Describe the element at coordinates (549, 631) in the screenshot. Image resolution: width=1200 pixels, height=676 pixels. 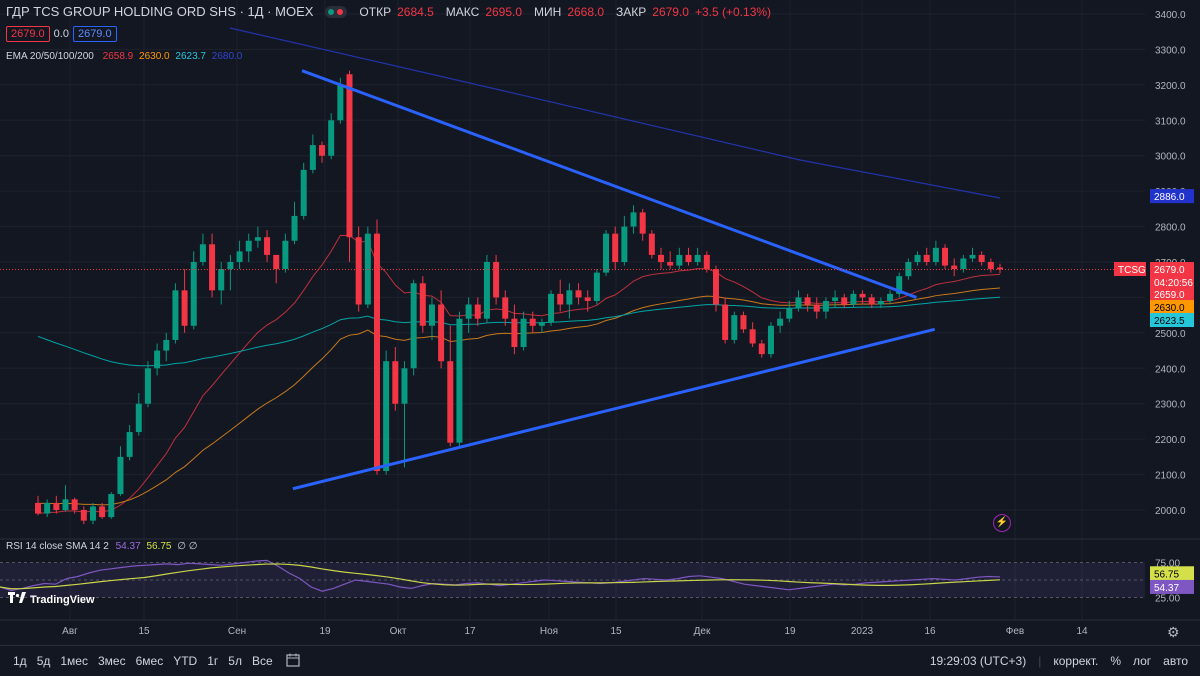
I see `time-axis-label: Ноя` at that location.